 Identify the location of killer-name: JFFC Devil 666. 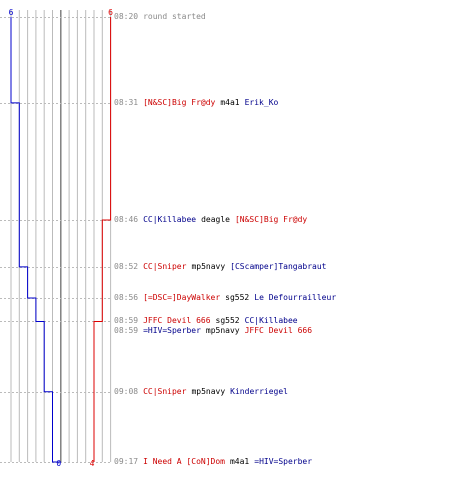
(177, 321).